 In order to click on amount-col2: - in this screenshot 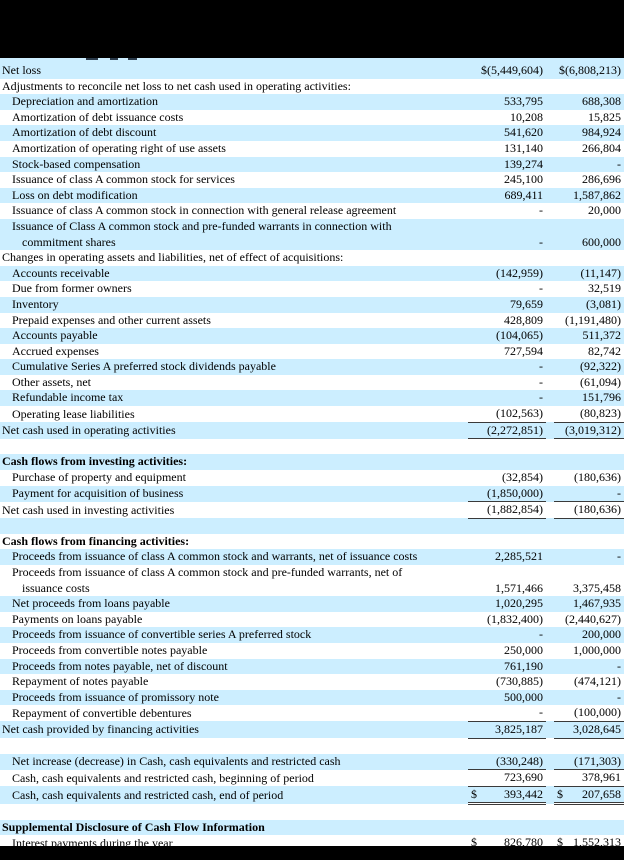, I will do `click(589, 557)`.